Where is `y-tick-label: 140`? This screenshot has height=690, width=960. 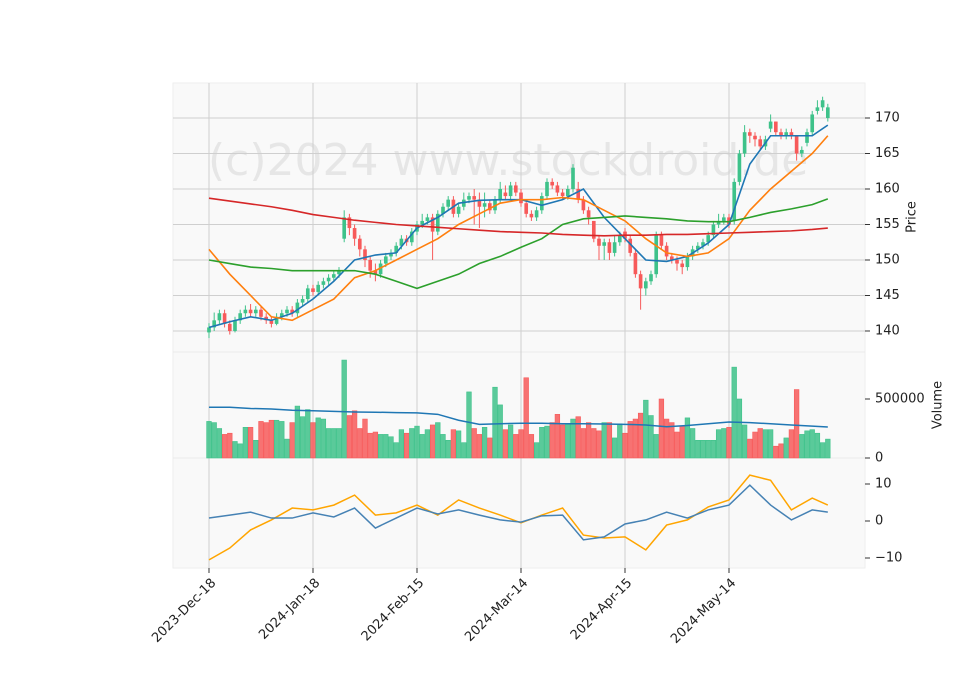
y-tick-label: 140 is located at coordinates (887, 330).